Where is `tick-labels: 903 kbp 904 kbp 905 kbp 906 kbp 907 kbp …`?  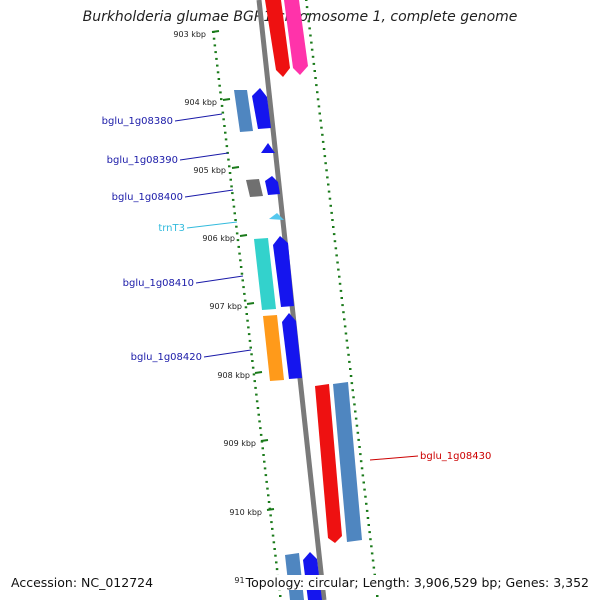
tick-labels: 903 kbp 904 kbp 905 kbp 906 kbp 907 kbp … is located at coordinates (220, 307).